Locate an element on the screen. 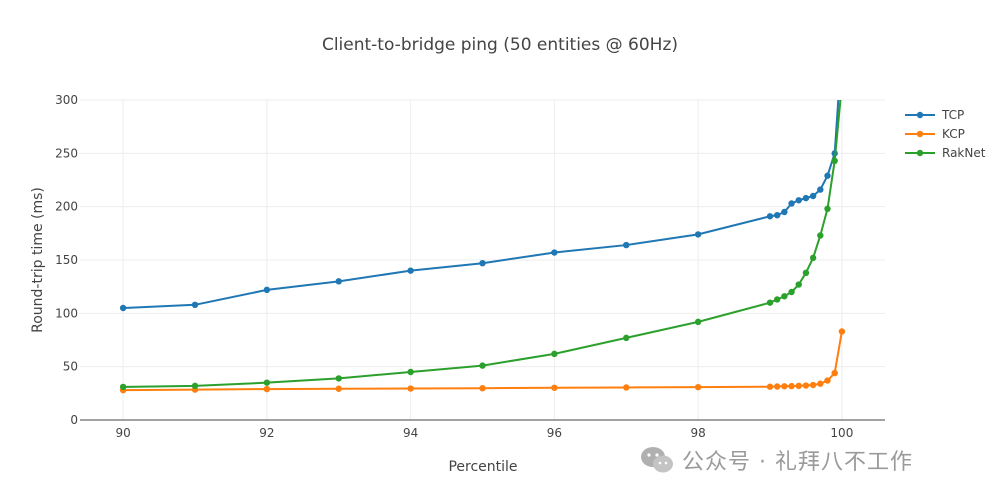 This screenshot has width=1000, height=500. y-tick-label: 100 is located at coordinates (66, 313).